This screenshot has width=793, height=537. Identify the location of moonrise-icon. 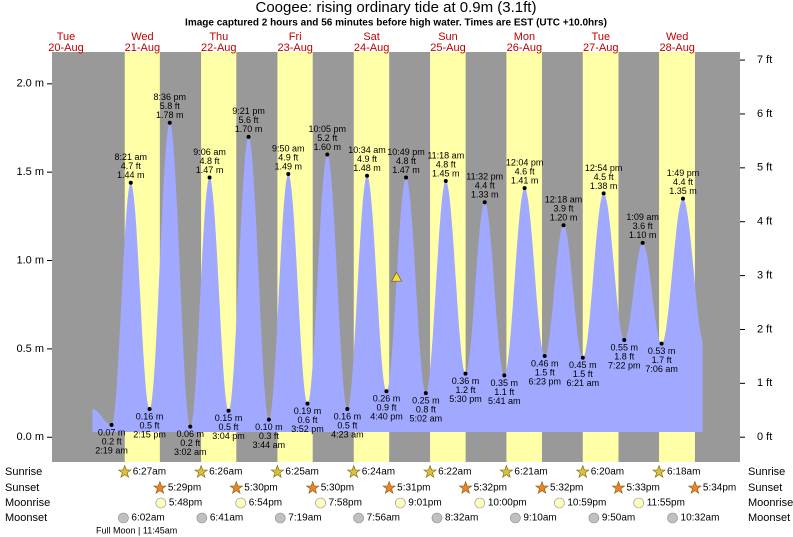
(241, 503).